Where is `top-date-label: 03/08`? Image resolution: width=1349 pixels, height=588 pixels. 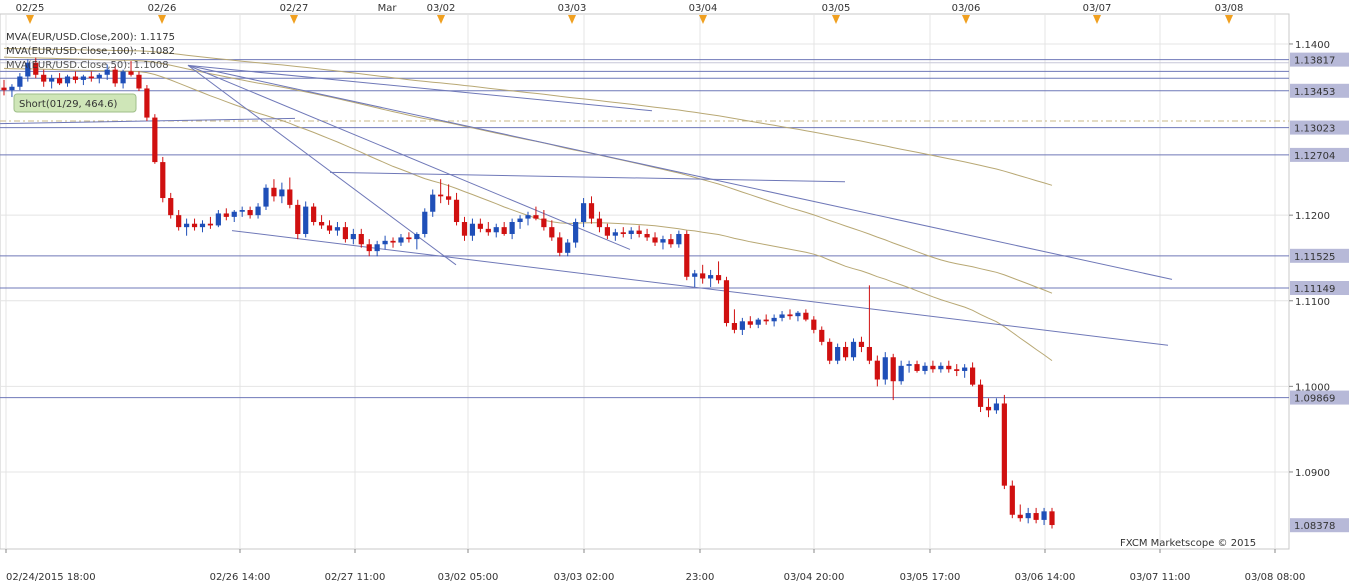
top-date-label: 03/08 is located at coordinates (1229, 8).